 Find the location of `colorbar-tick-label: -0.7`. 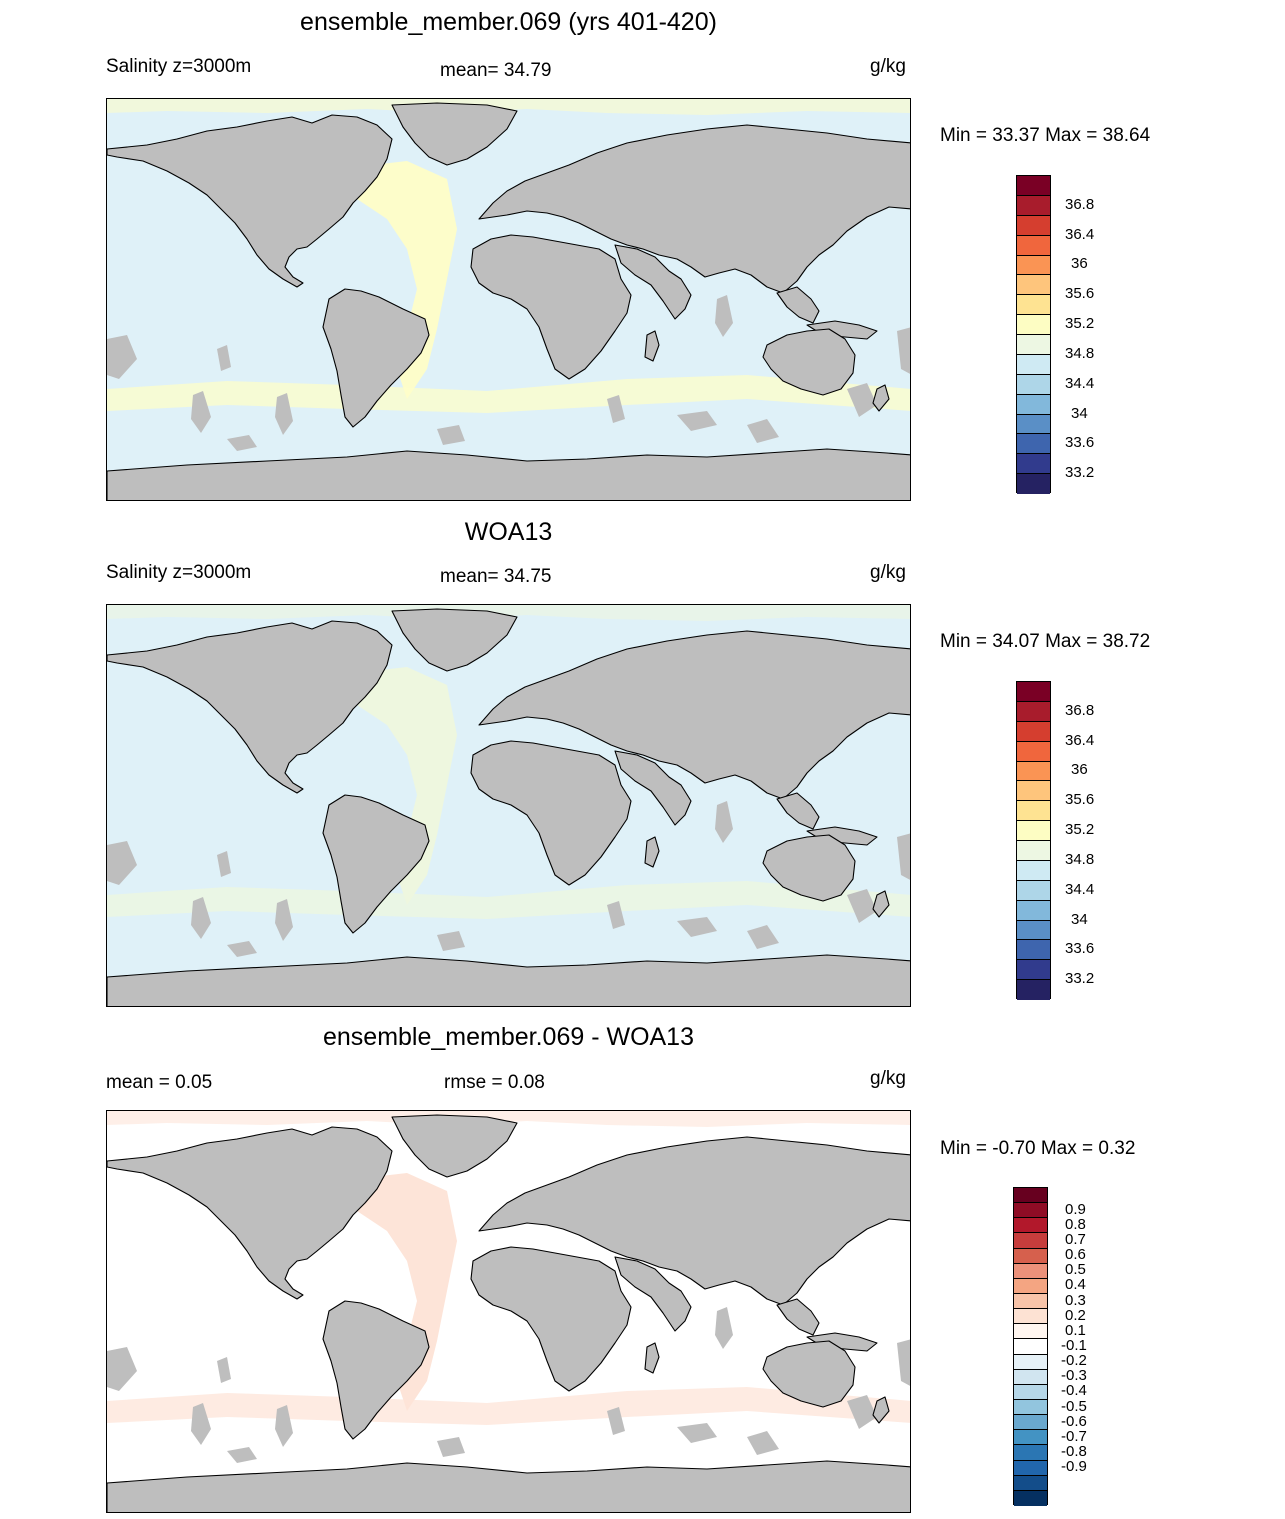

colorbar-tick-label: -0.7 is located at coordinates (1074, 1436).